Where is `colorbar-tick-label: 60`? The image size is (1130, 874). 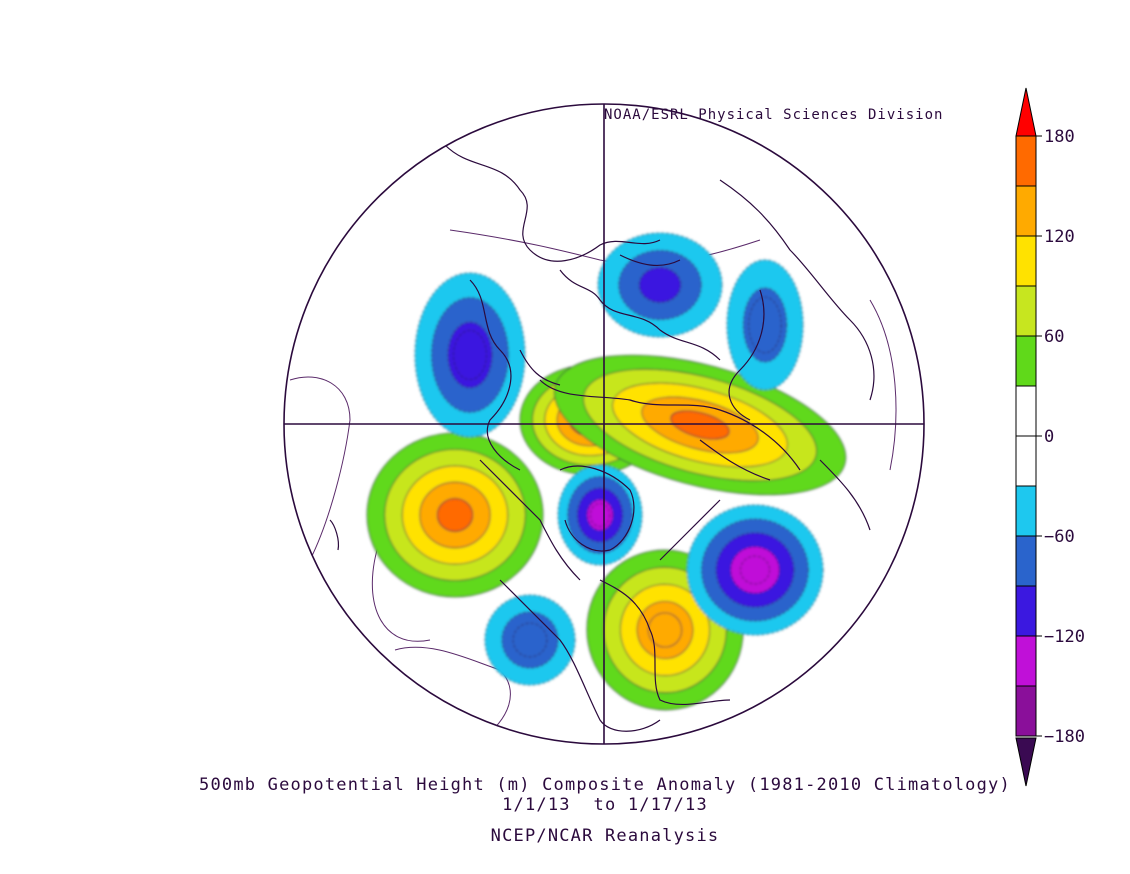
colorbar-tick-label: 60 is located at coordinates (1054, 337).